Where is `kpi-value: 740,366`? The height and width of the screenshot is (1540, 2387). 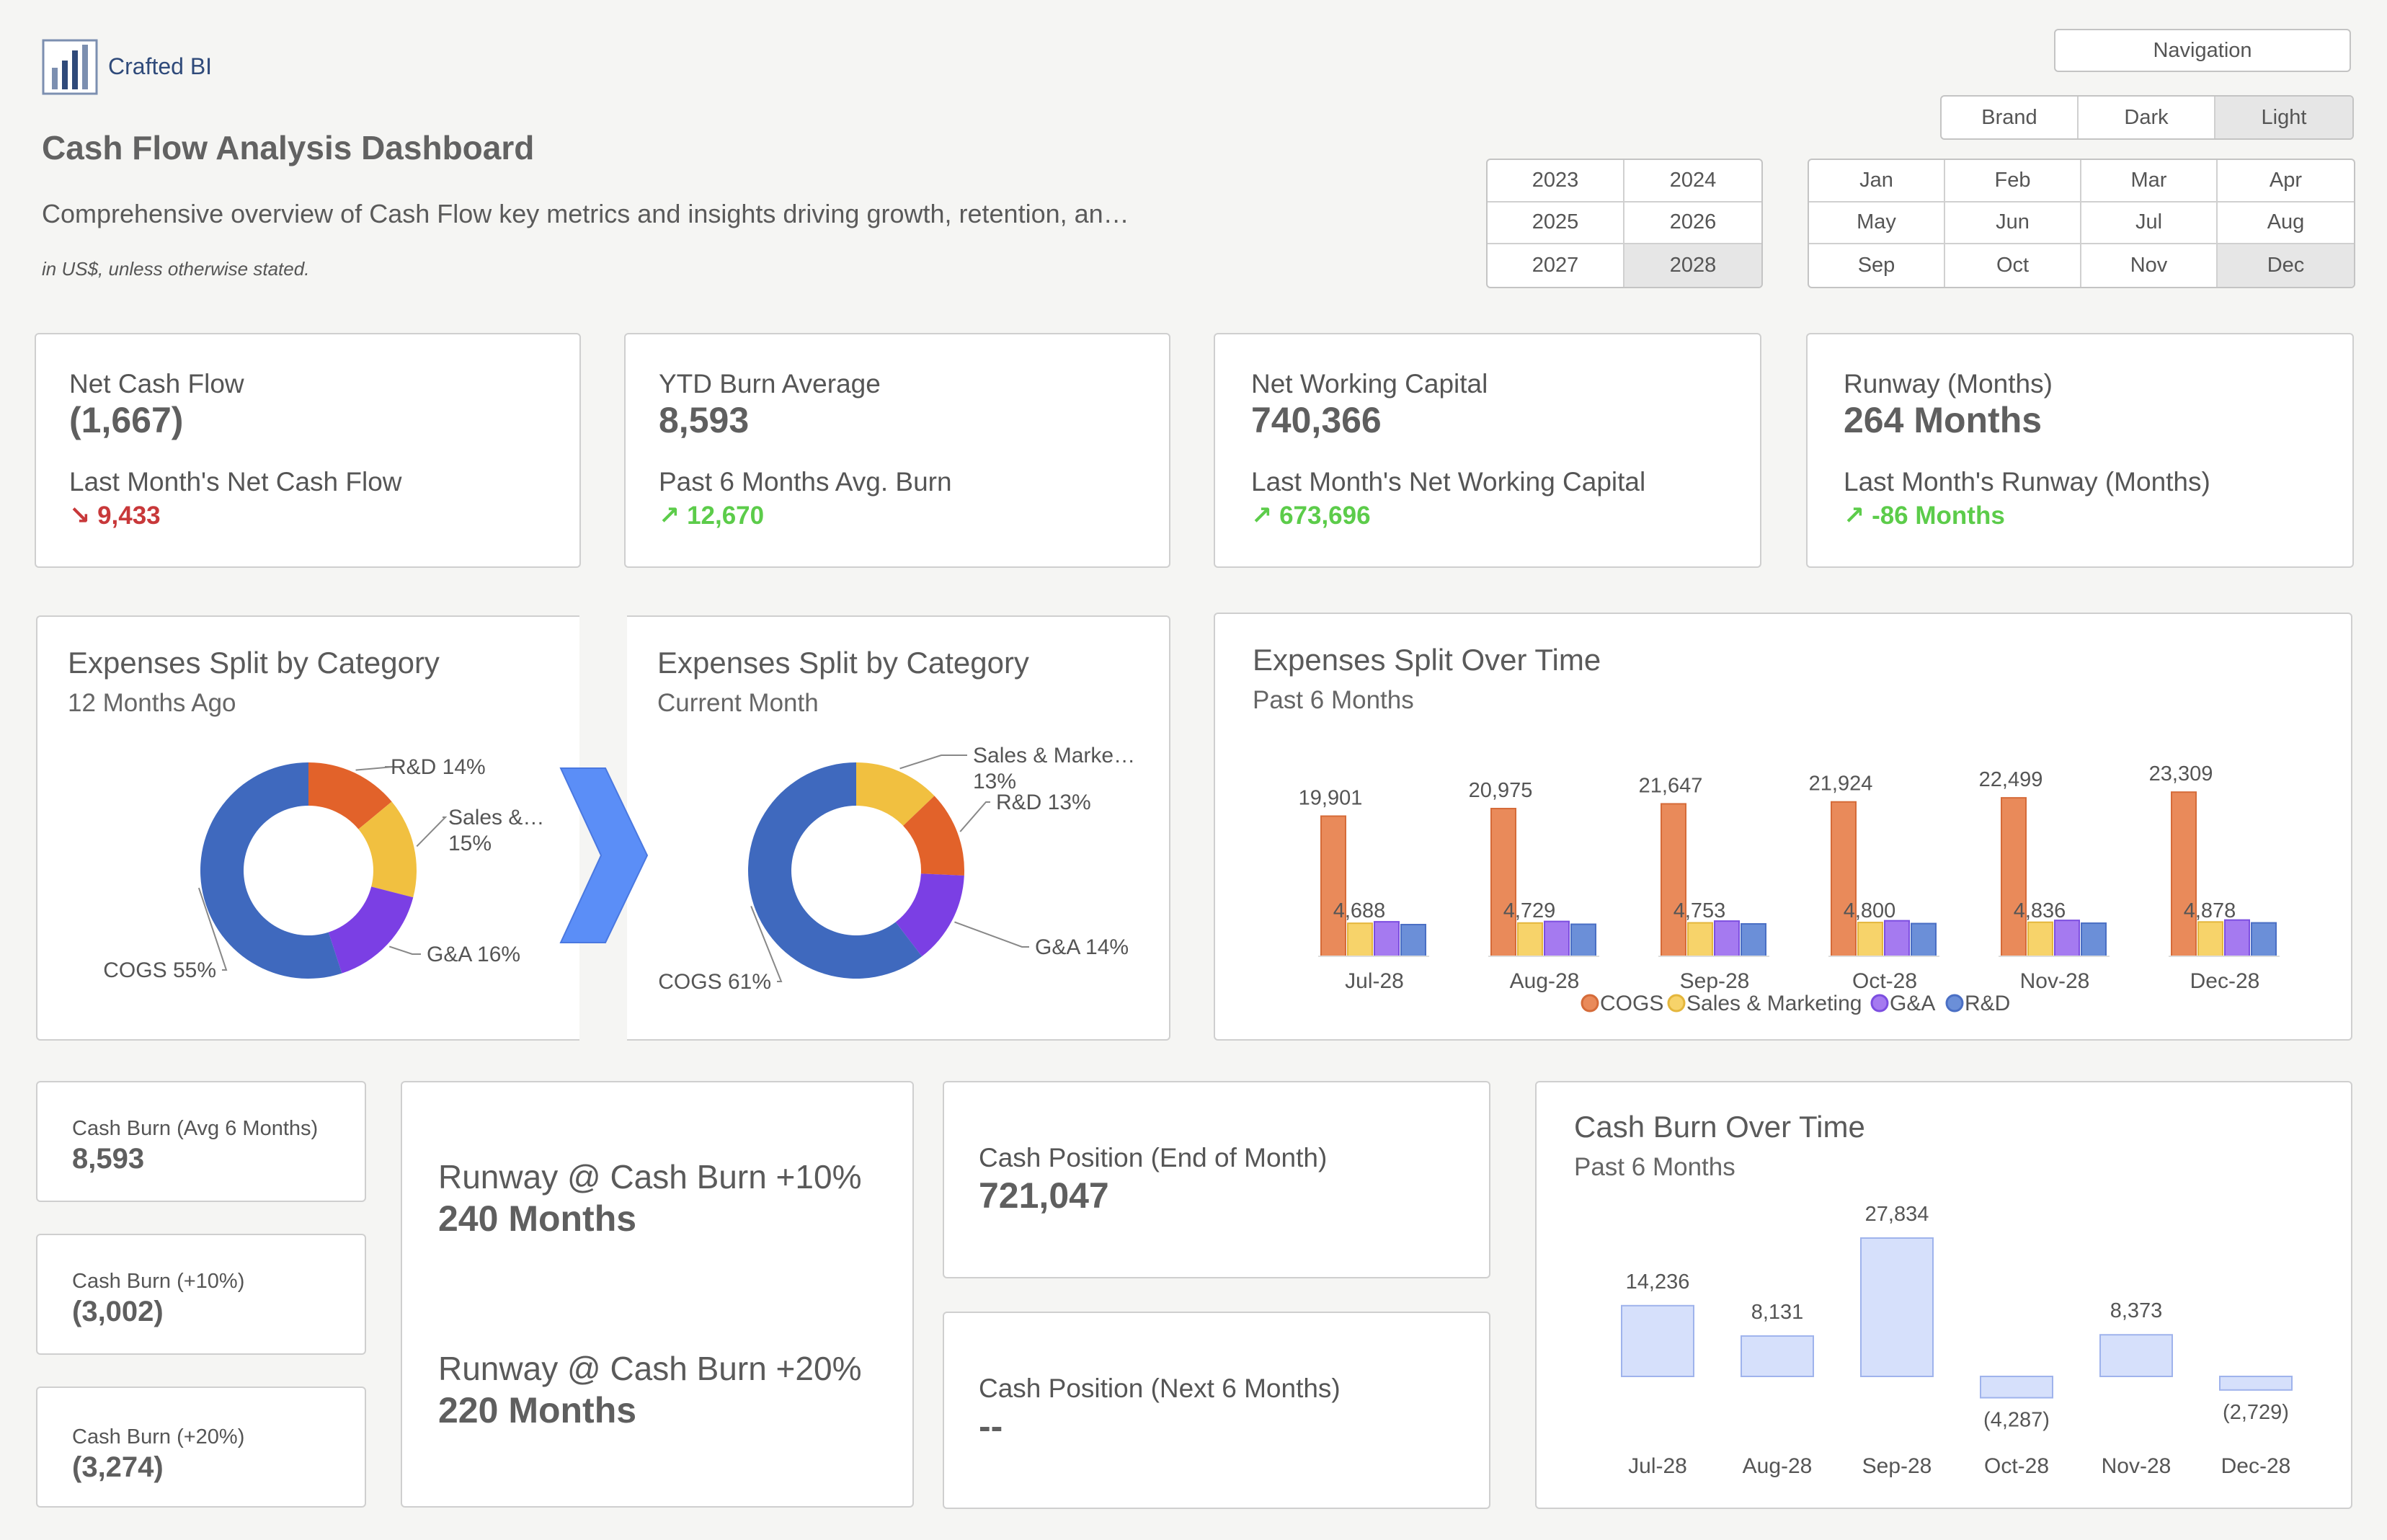
kpi-value: 740,366 is located at coordinates (1317, 420).